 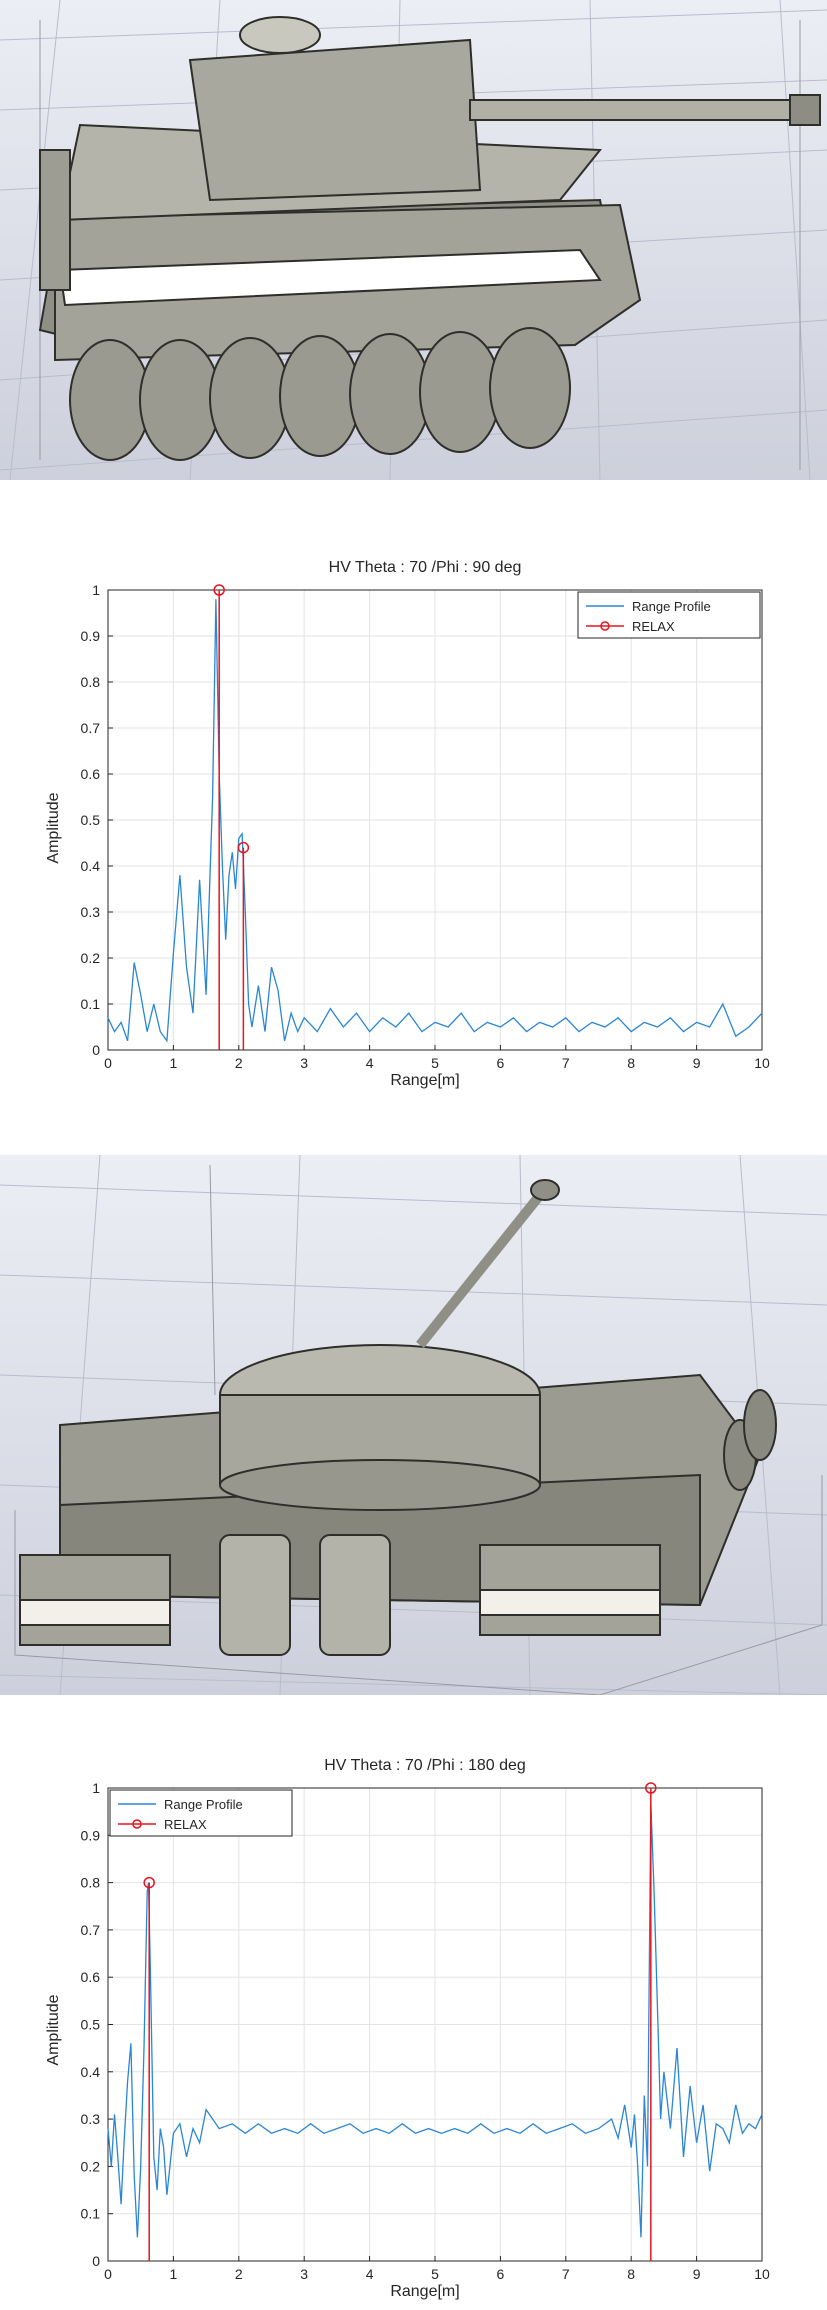 I want to click on series-range-profile, so click(x=435, y=2020).